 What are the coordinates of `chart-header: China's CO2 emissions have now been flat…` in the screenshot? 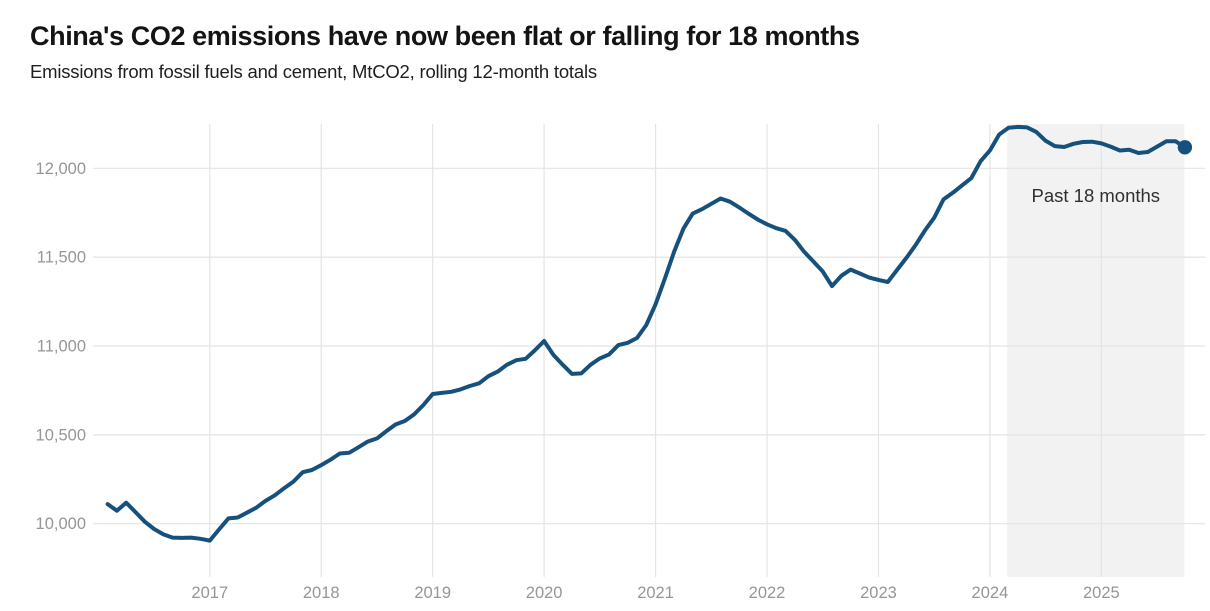 It's located at (605, 52).